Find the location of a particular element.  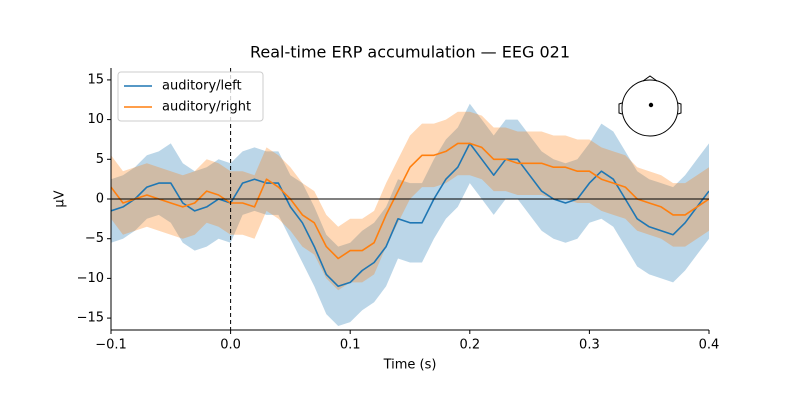

y-tick-label: 5 is located at coordinates (100, 159).